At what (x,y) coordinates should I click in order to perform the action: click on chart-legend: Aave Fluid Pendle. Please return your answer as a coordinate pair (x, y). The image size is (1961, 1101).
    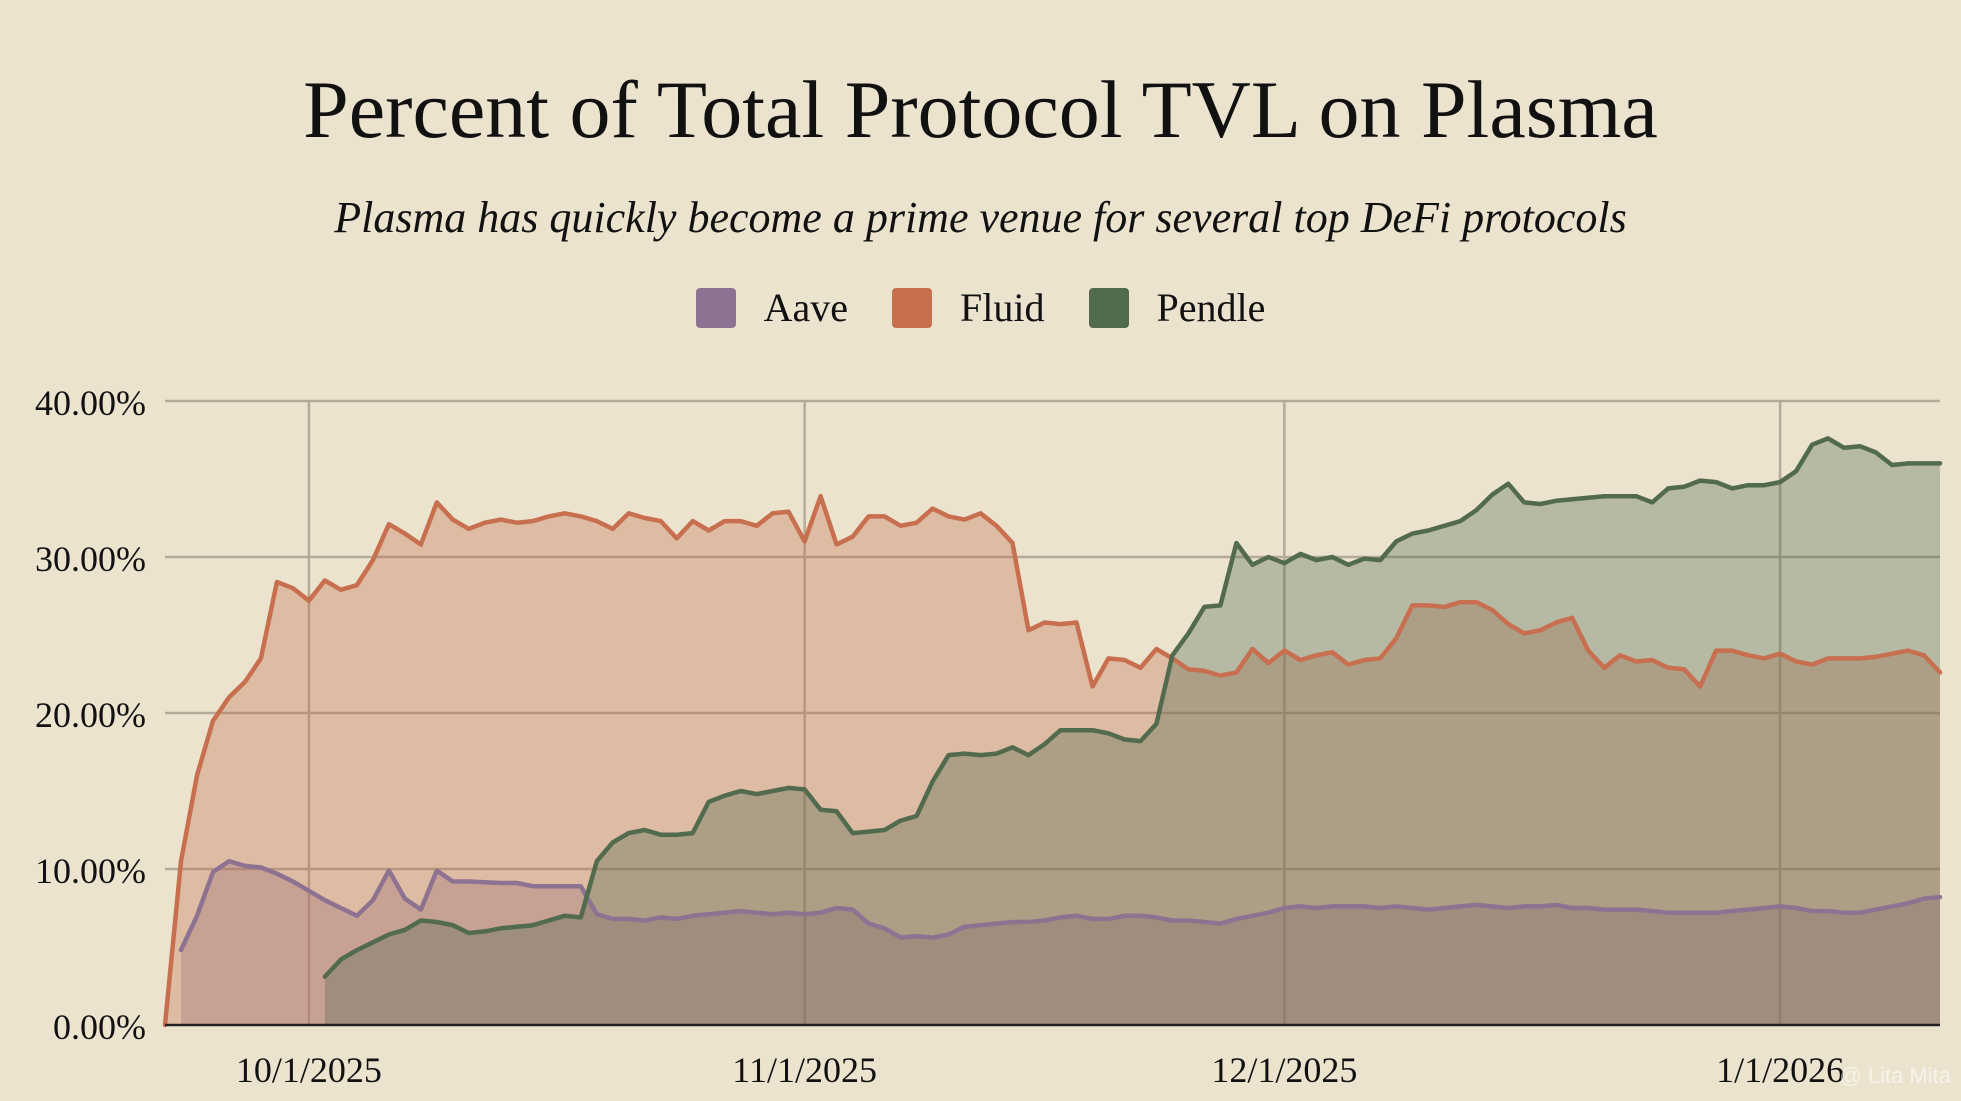
    Looking at the image, I should click on (980, 307).